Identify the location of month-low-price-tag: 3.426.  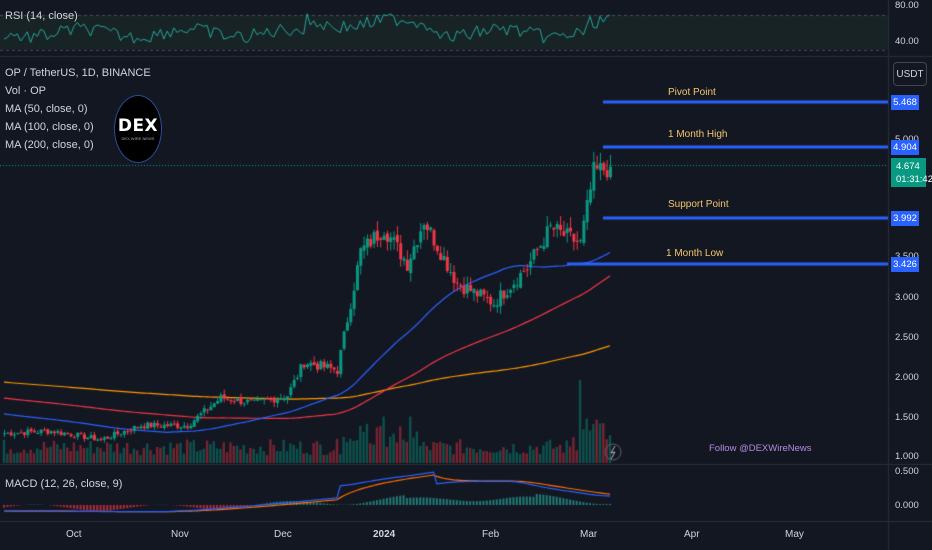
(905, 264).